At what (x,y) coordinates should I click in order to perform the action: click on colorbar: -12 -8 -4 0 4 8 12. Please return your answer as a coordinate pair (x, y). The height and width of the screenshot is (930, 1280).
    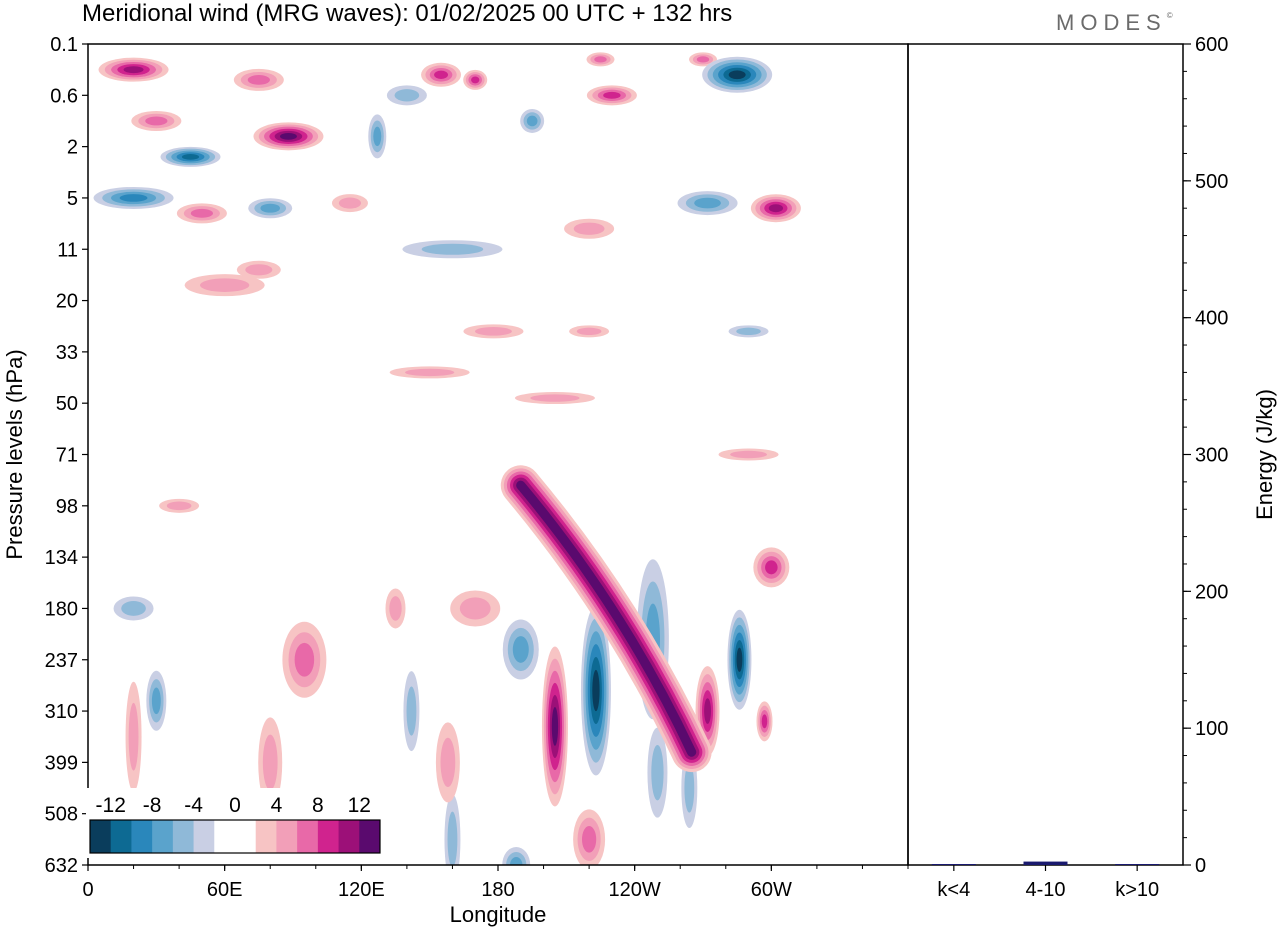
    Looking at the image, I should click on (235, 823).